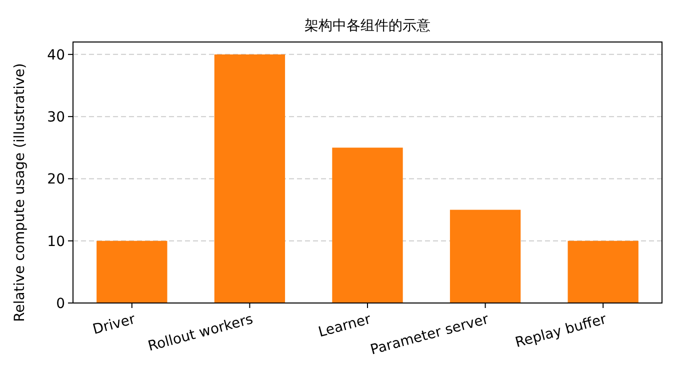 This screenshot has height=387, width=677. Describe the element at coordinates (56, 118) in the screenshot. I see `y-tick-label: 30` at that location.